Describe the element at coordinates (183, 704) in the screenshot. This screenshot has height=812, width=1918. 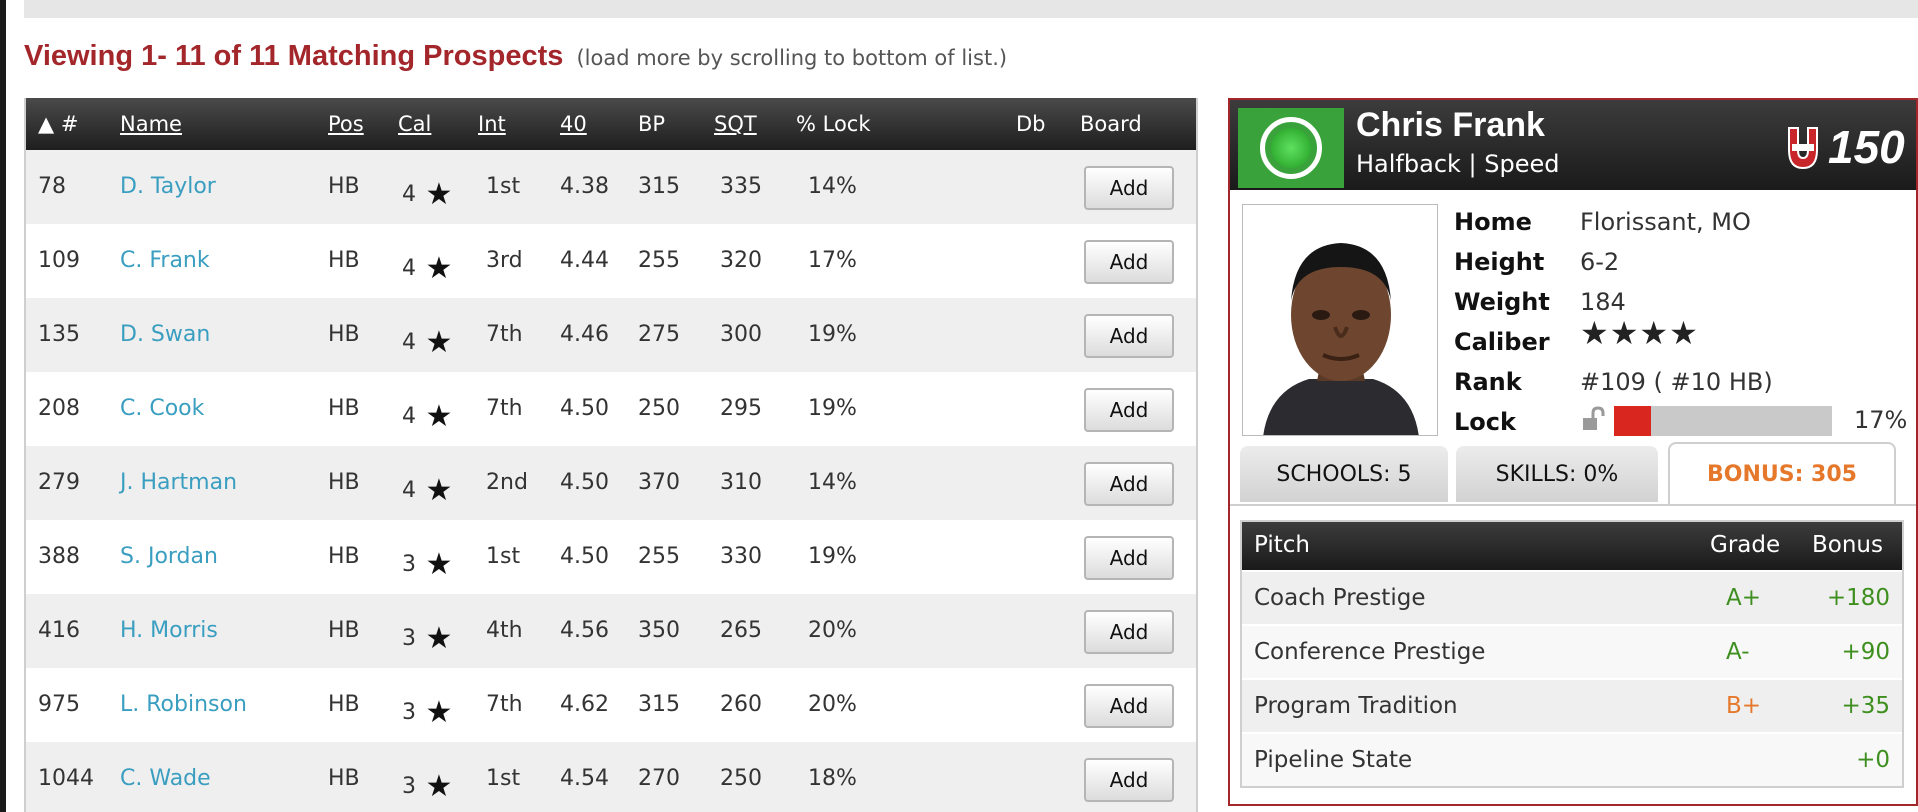
I see `prospect-name-link: L. Robinson` at that location.